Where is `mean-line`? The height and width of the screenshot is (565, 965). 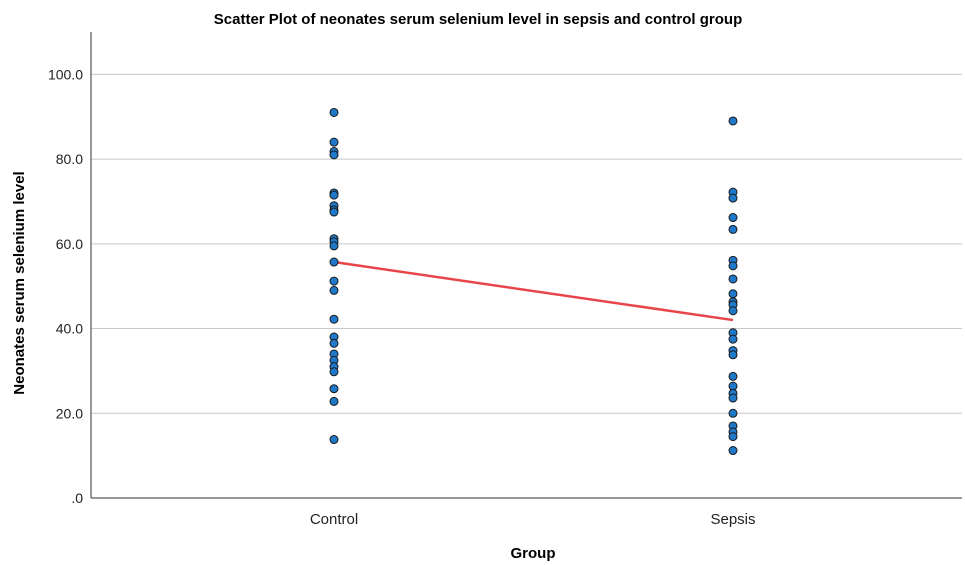
mean-line is located at coordinates (533, 291).